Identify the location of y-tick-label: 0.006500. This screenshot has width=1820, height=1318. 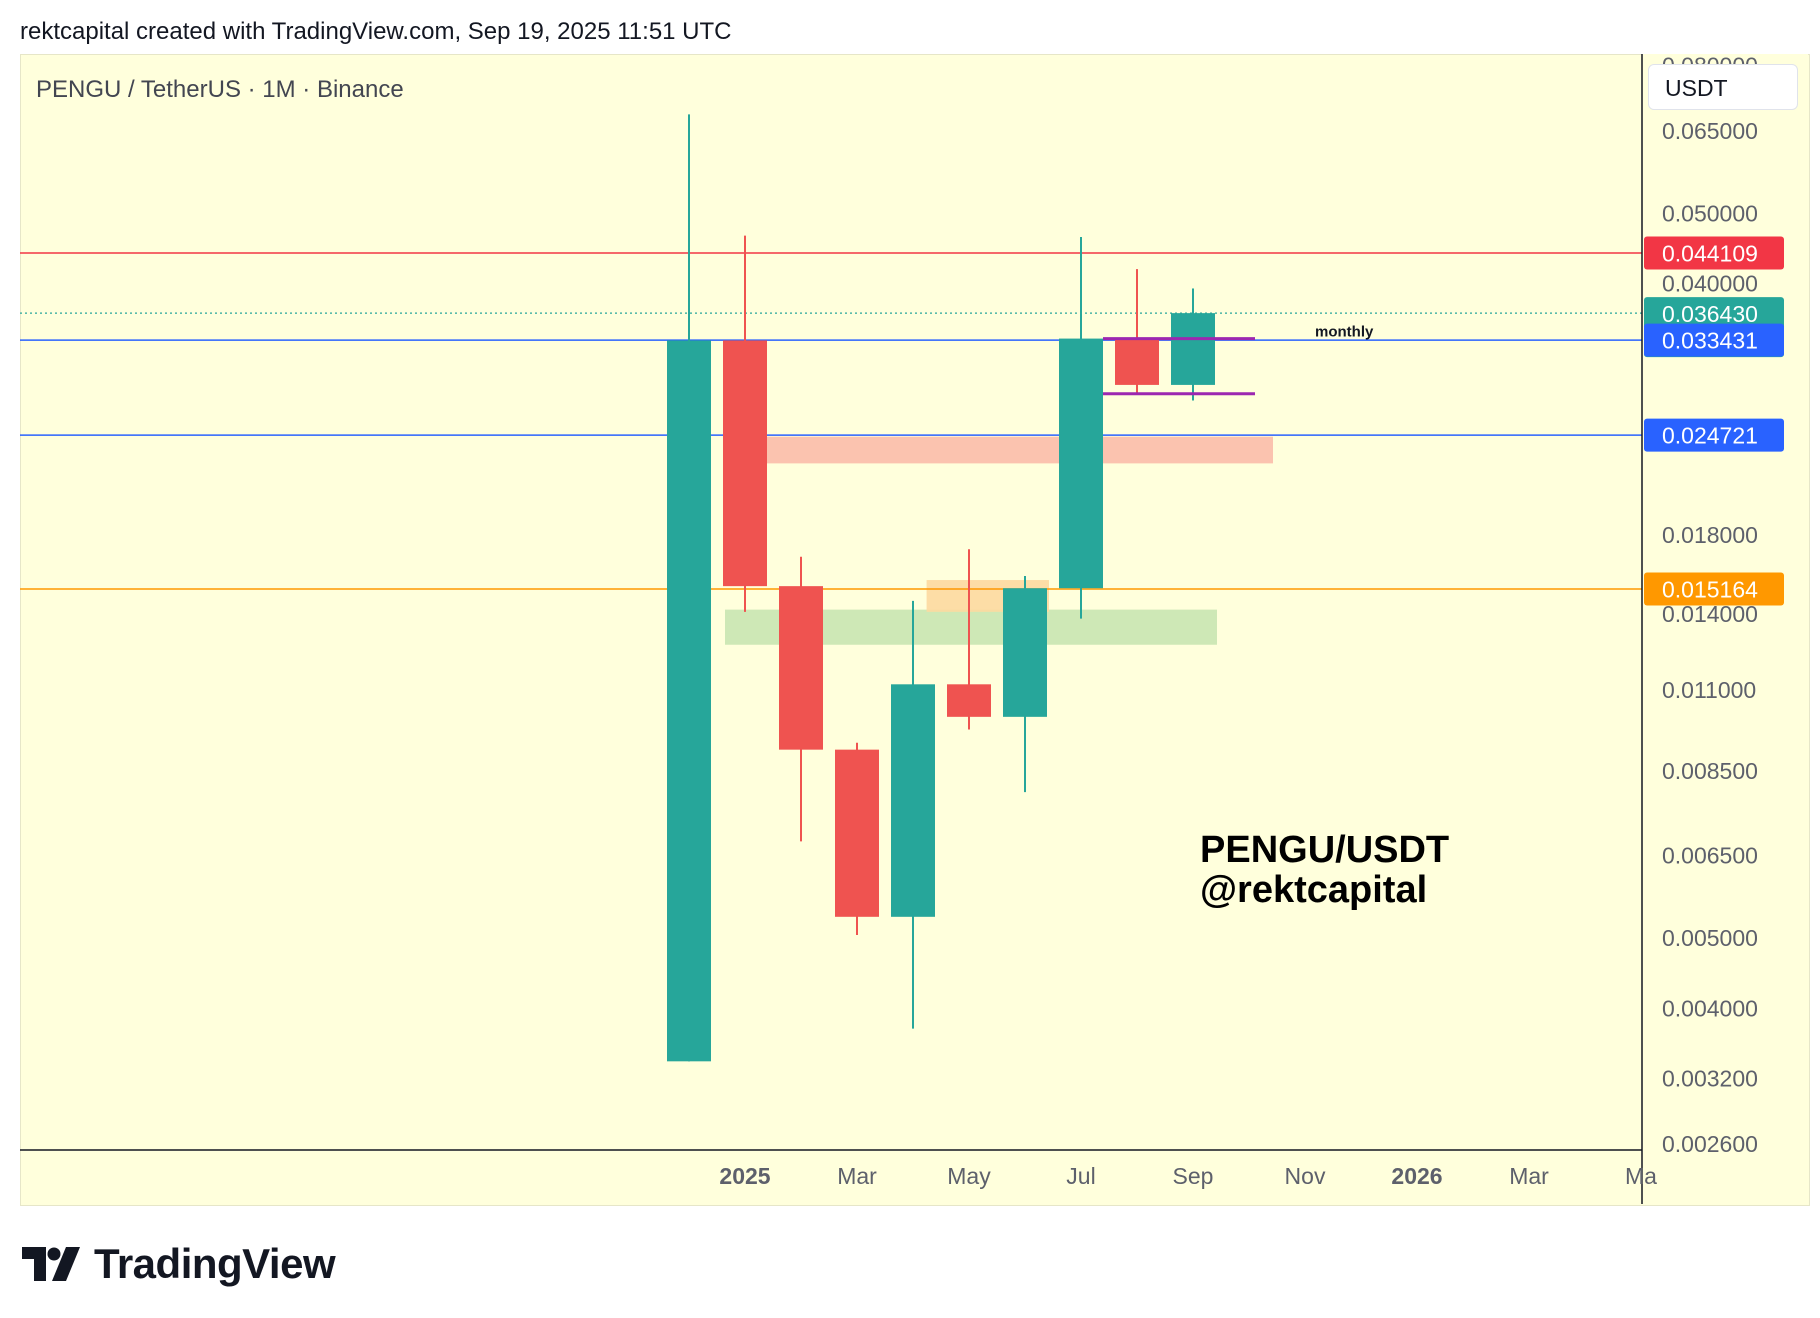
(1710, 856).